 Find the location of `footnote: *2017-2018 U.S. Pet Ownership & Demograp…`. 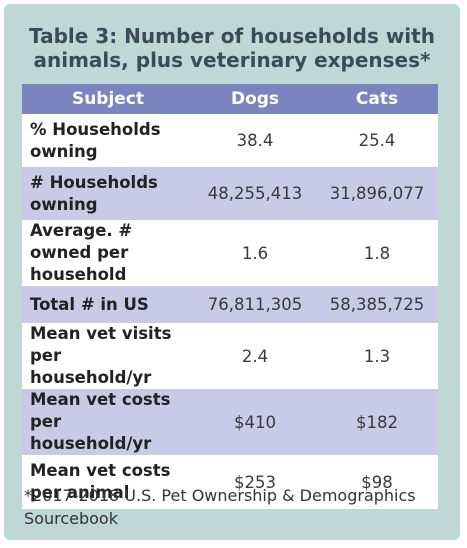

footnote: *2017-2018 U.S. Pet Ownership & Demograp… is located at coordinates (220, 507).